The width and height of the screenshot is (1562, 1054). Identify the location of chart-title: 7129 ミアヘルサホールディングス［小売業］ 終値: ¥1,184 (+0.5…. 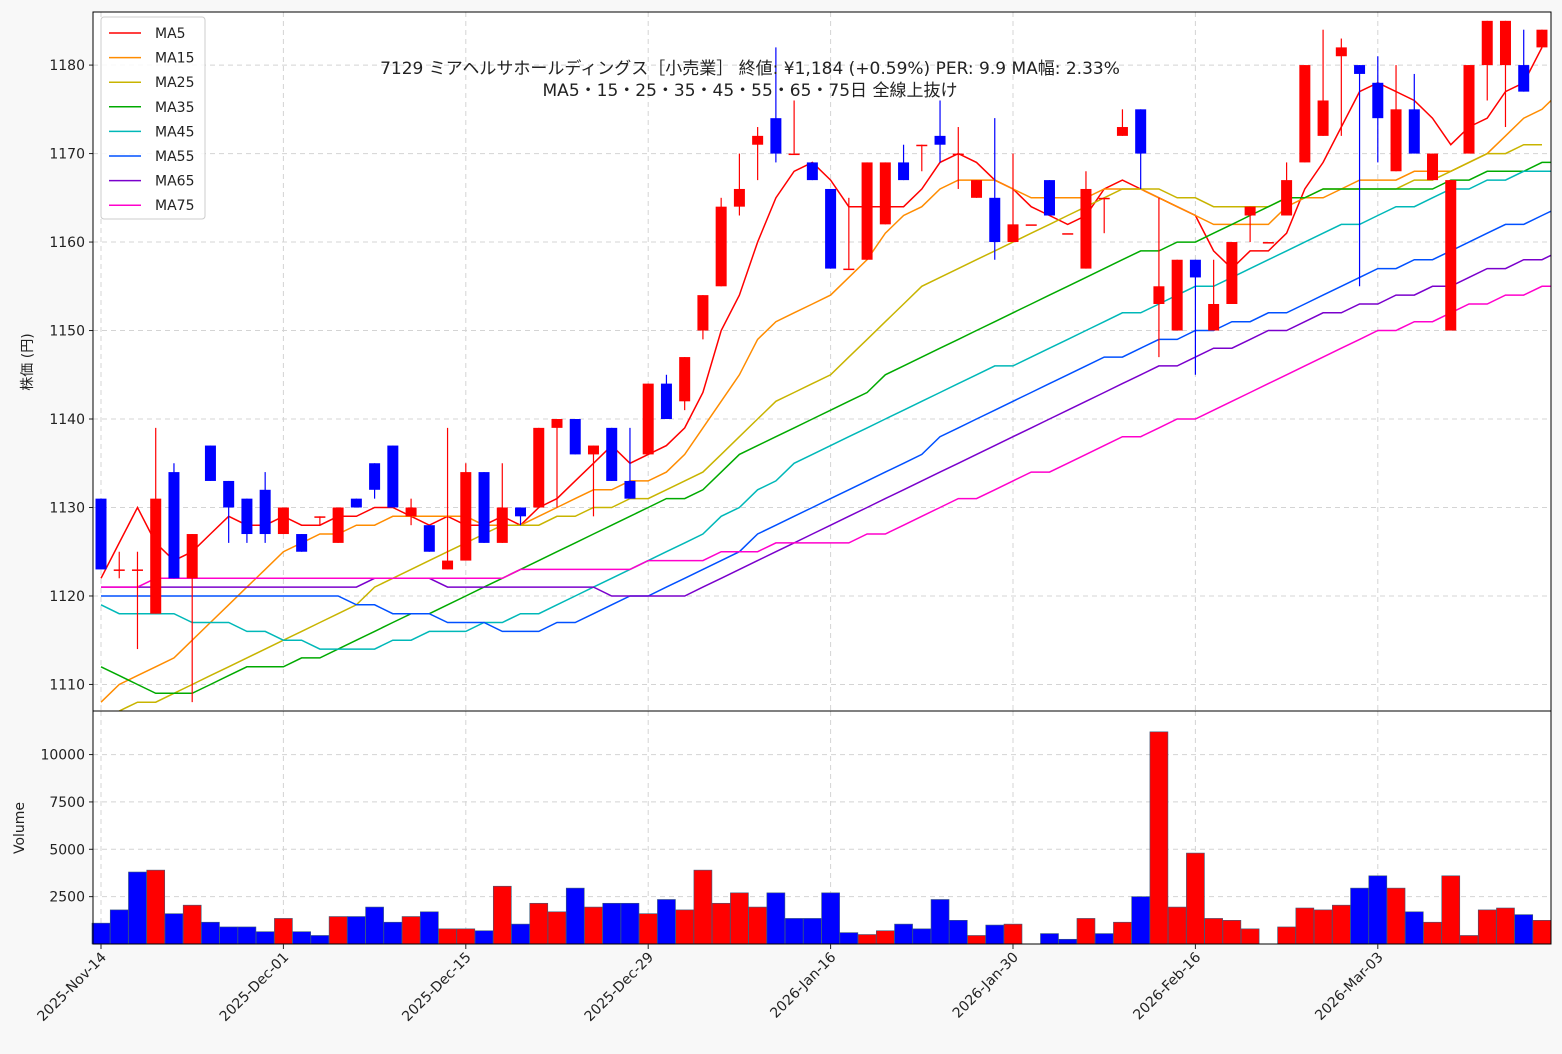
(750, 68).